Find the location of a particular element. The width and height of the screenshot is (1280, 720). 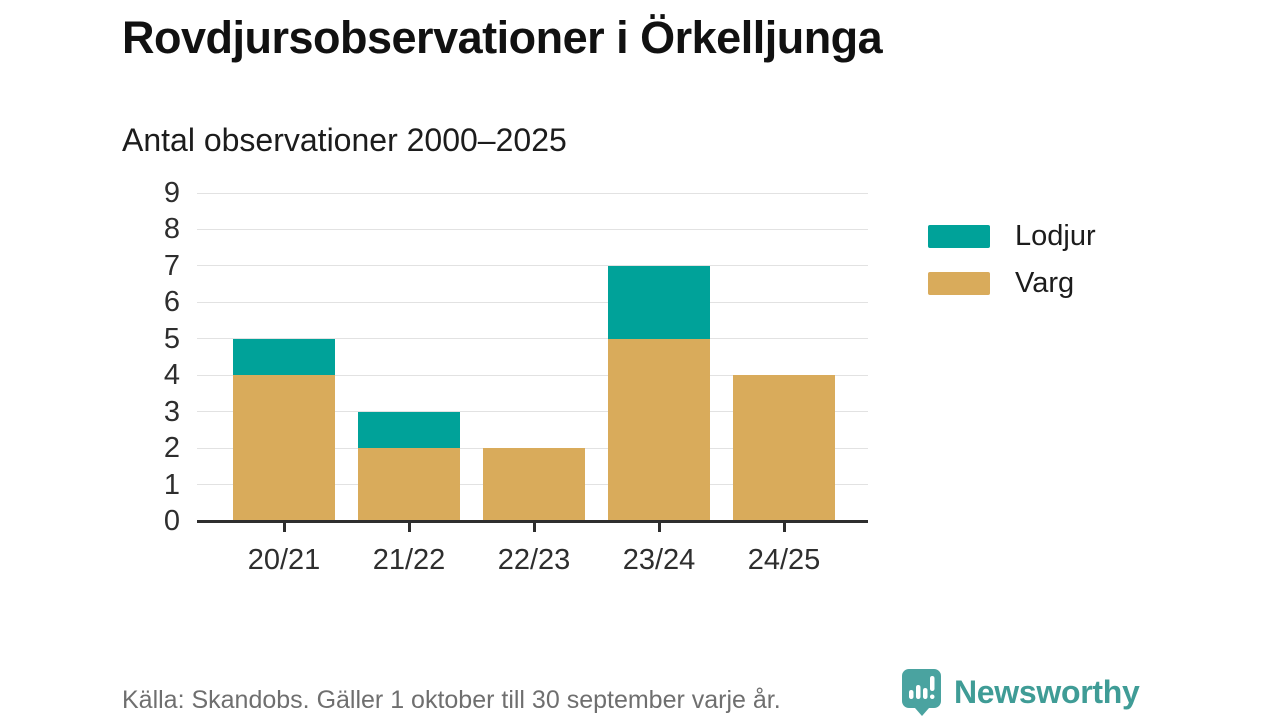

y-axis-tick-label: 8 is located at coordinates (171, 229).